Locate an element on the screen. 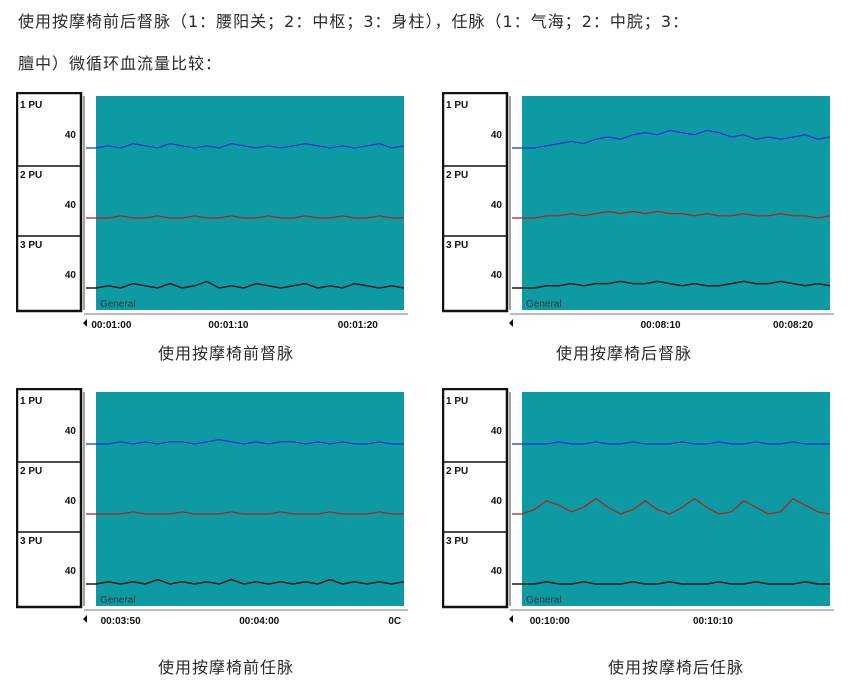 This screenshot has height=683, width=854. time-tick-label: 00:10:00 is located at coordinates (550, 621).